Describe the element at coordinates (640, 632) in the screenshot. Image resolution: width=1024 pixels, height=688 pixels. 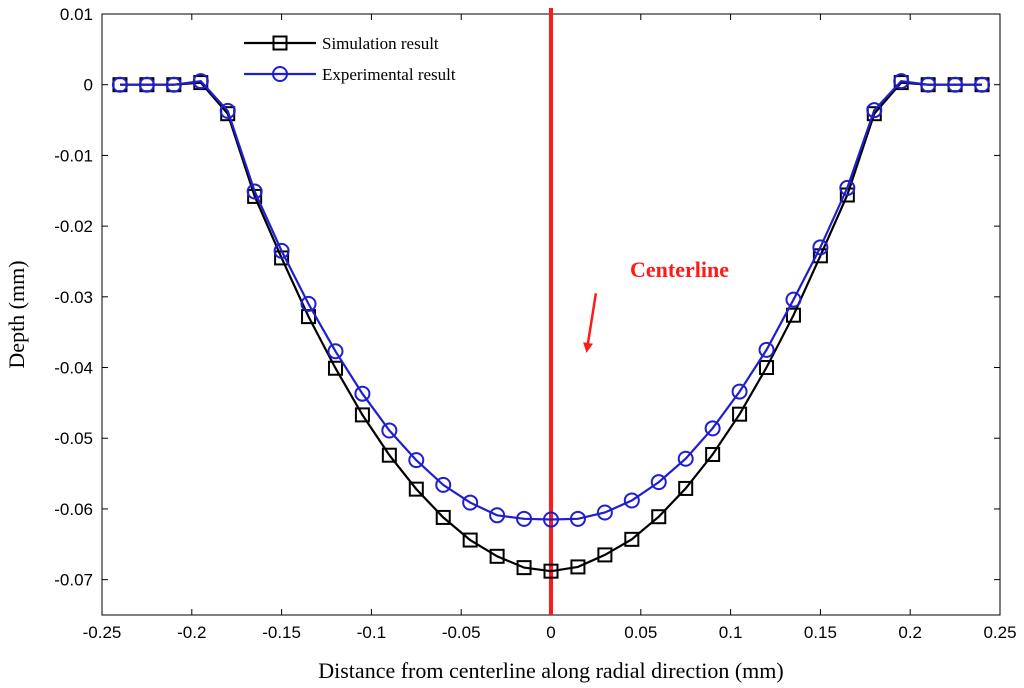
I see `x-tick-label: 0.05` at that location.